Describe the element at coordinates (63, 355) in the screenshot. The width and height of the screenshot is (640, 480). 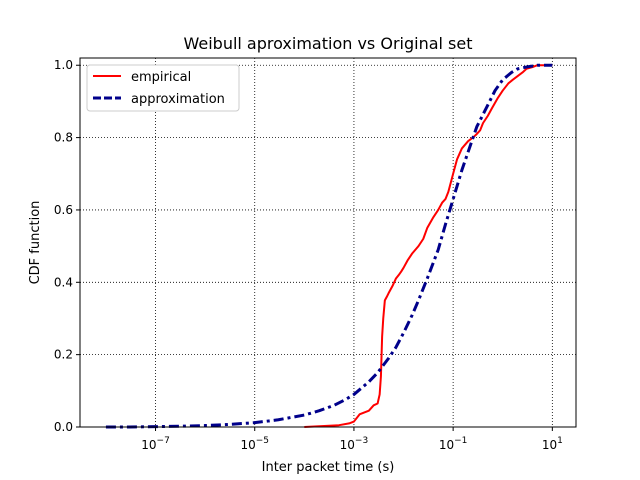
I see `y-tick-label: 0.2` at that location.